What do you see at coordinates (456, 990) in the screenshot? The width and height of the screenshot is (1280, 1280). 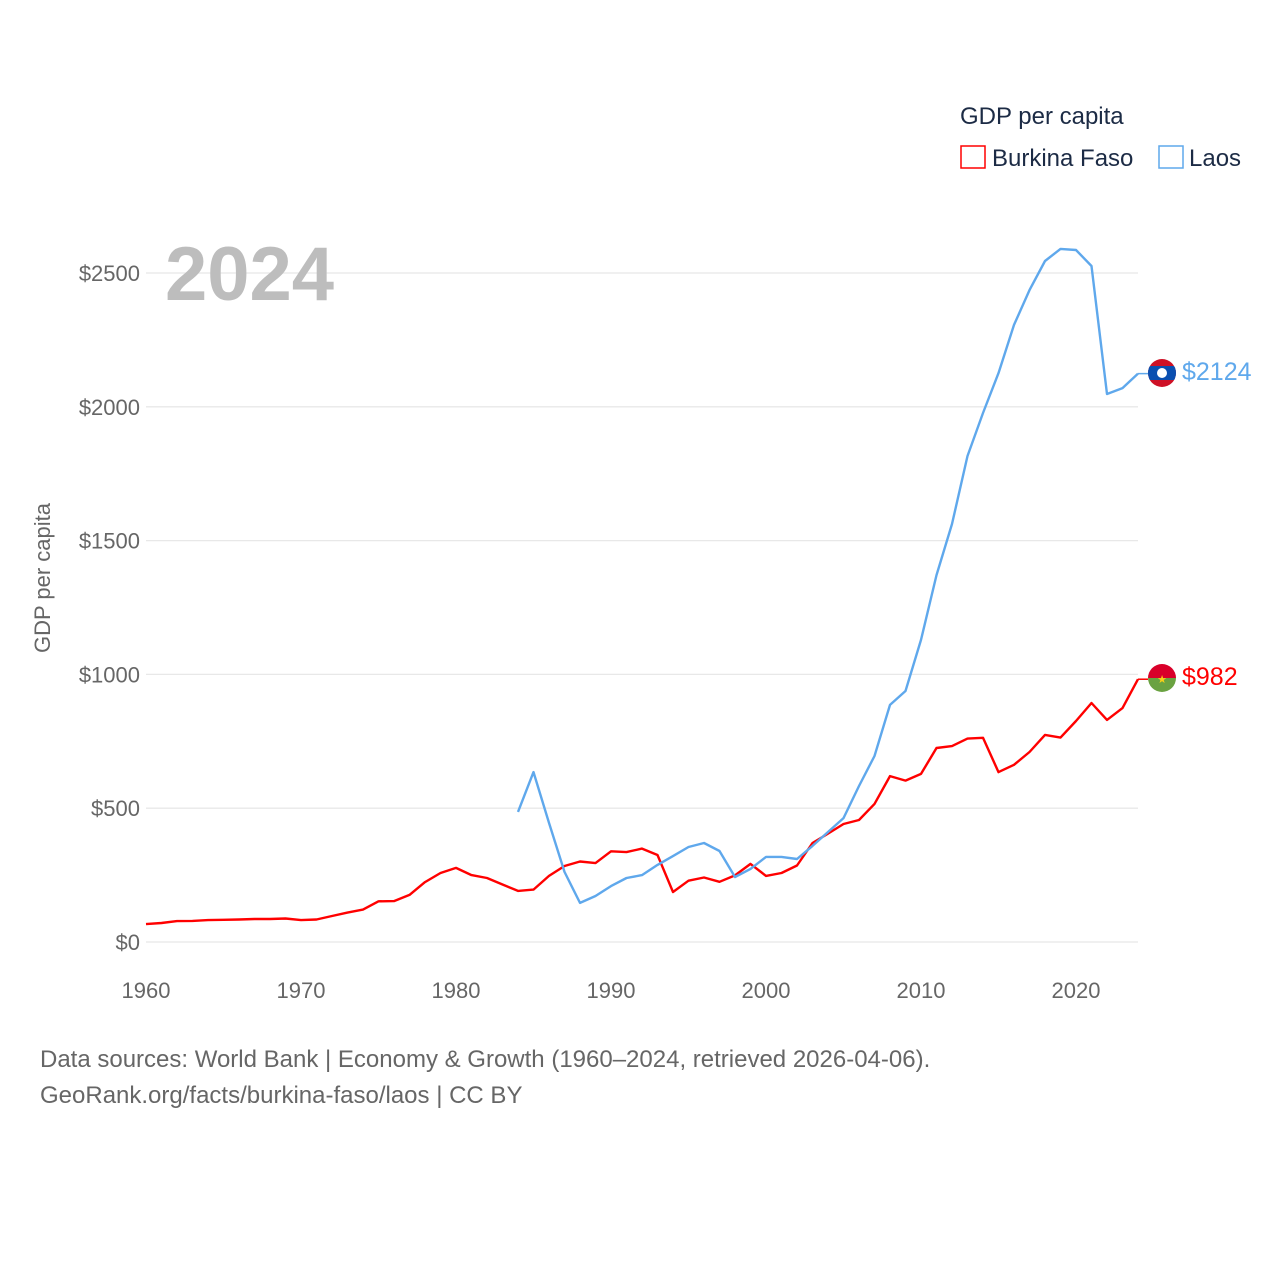 I see `x-tick-label: 1980` at bounding box center [456, 990].